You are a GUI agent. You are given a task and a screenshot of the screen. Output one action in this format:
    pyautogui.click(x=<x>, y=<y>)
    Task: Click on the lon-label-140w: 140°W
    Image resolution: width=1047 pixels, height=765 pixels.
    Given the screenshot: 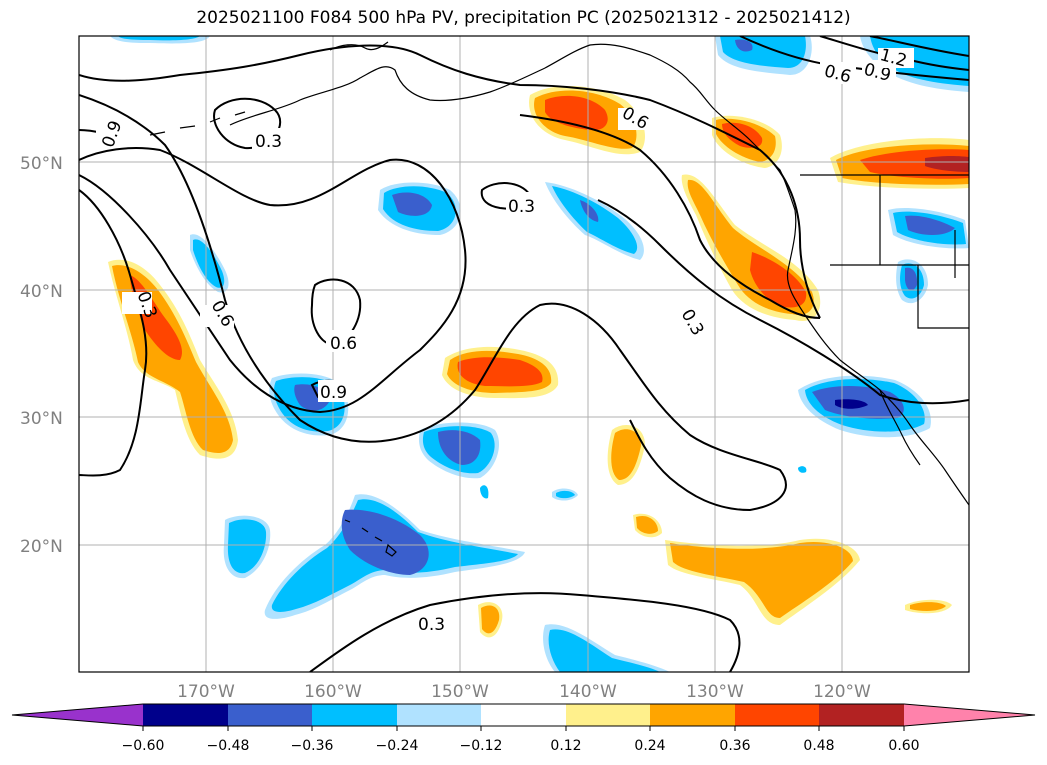 What is the action you would take?
    pyautogui.click(x=588, y=692)
    